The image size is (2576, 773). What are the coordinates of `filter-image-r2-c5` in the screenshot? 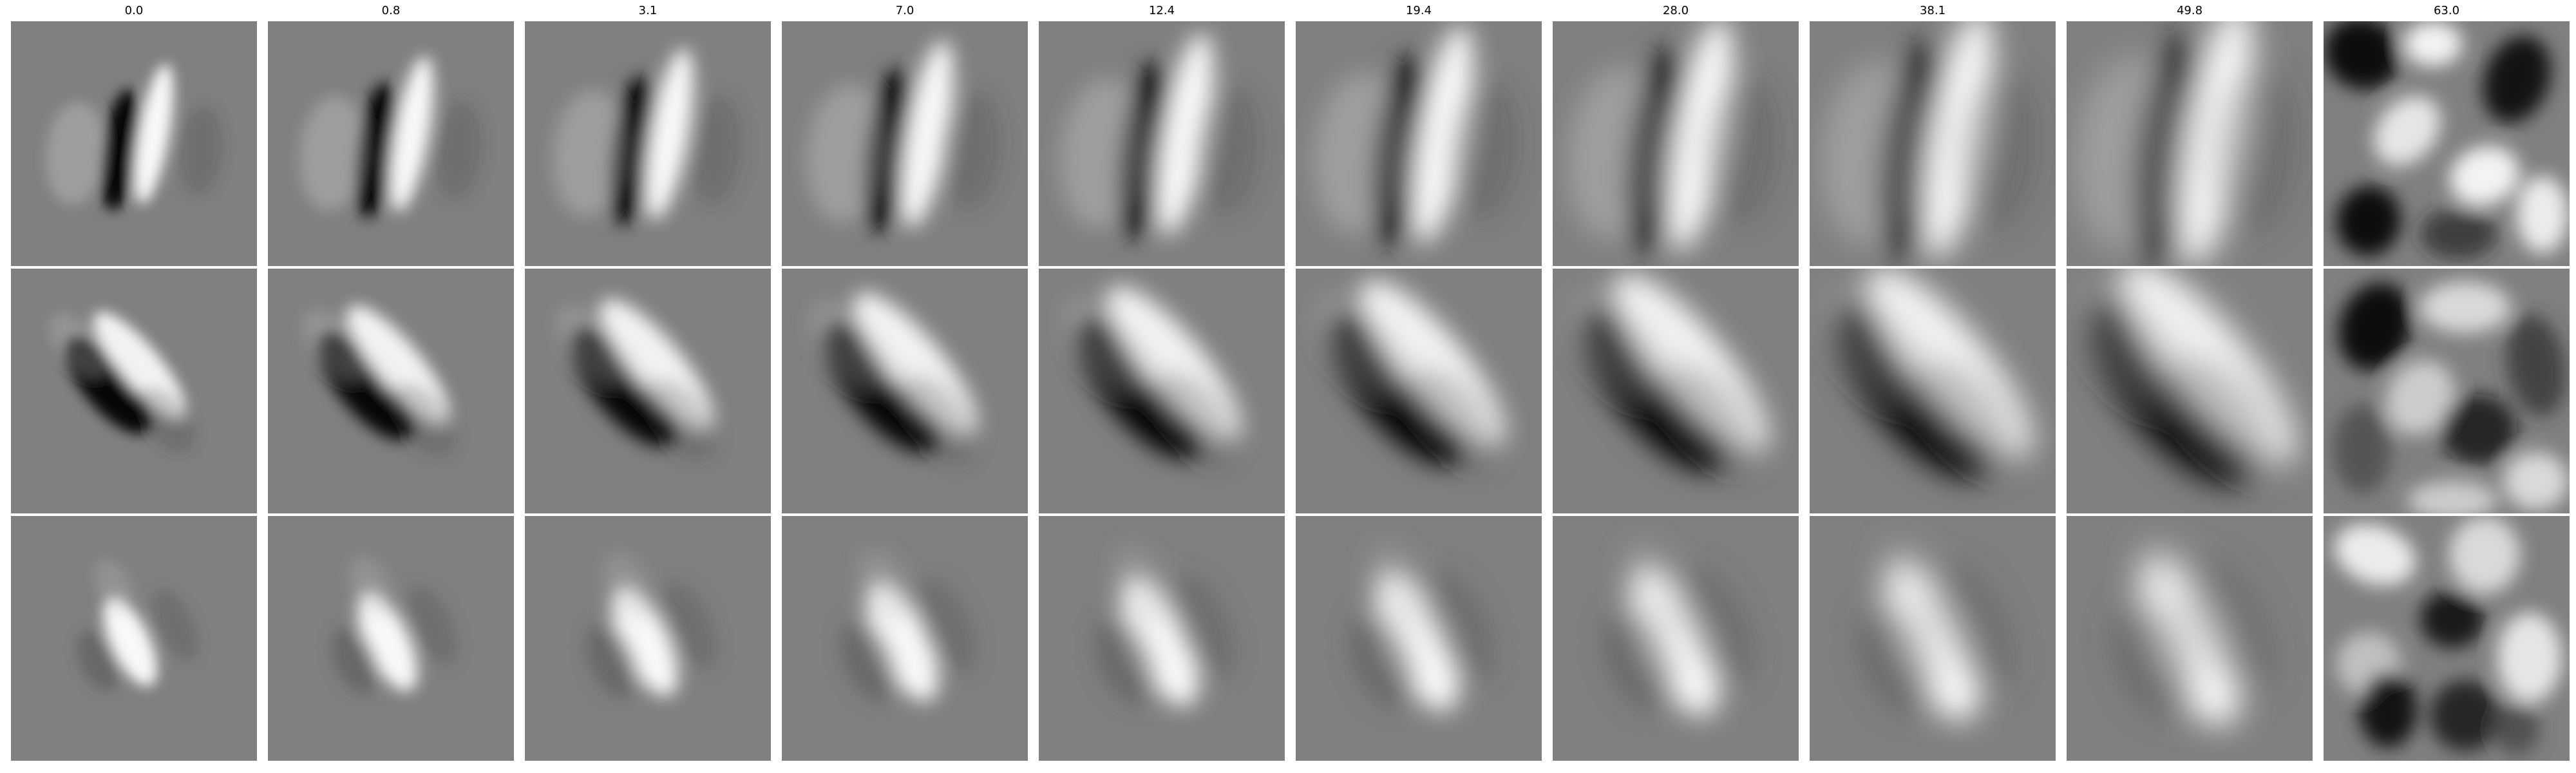 It's located at (1162, 391).